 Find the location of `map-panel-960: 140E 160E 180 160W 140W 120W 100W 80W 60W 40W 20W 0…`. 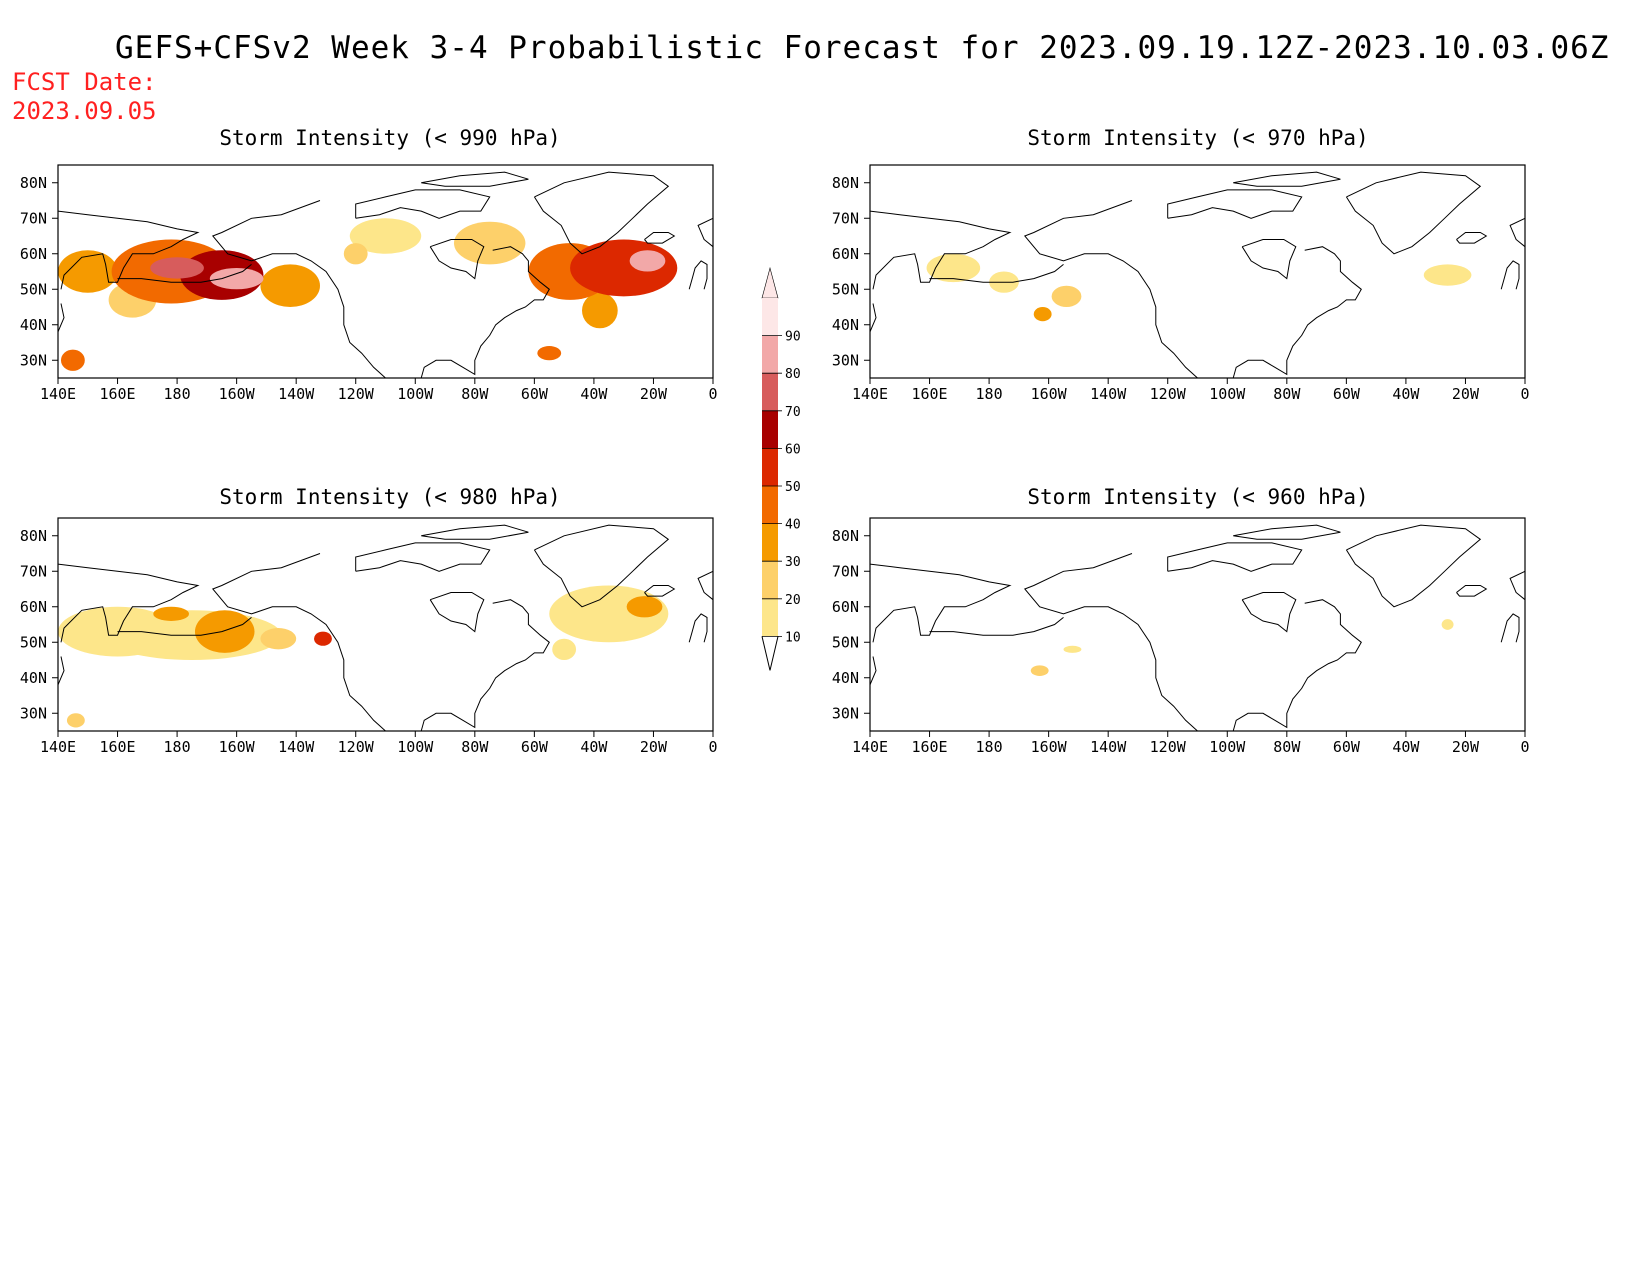

map-panel-960: 140E 160E 180 160W 140W 120W 100W 80W 60W 40W 20W 0… is located at coordinates (1181, 636).